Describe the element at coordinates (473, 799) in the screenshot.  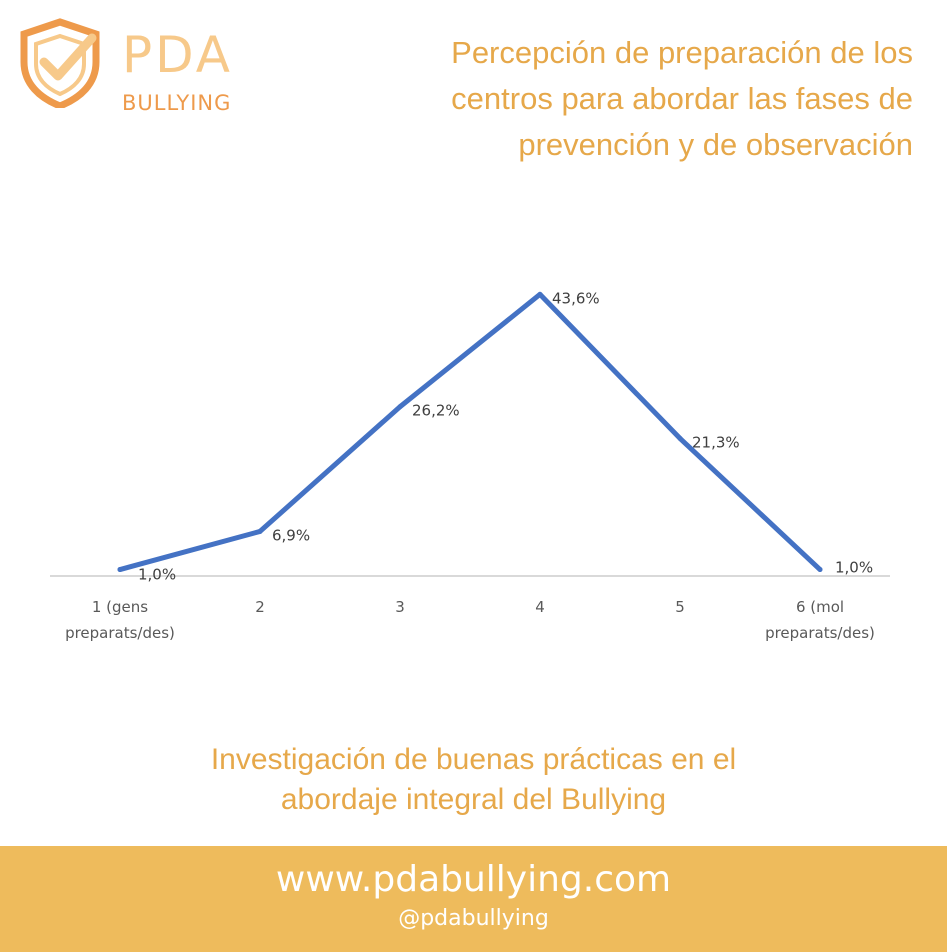
I see `subtitle-line-2: abordaje integral del Bullying` at that location.